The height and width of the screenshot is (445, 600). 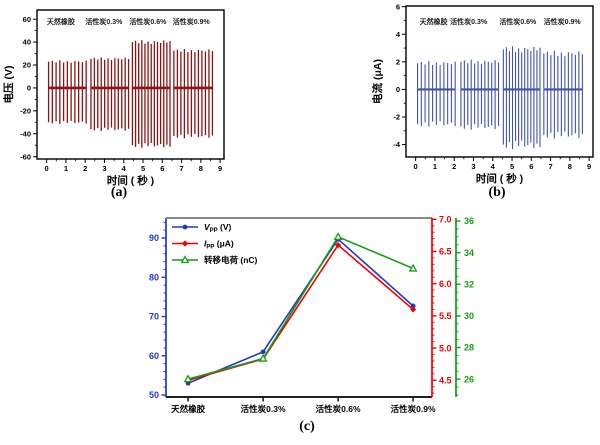 I want to click on svg-text: -2, so click(x=396, y=117).